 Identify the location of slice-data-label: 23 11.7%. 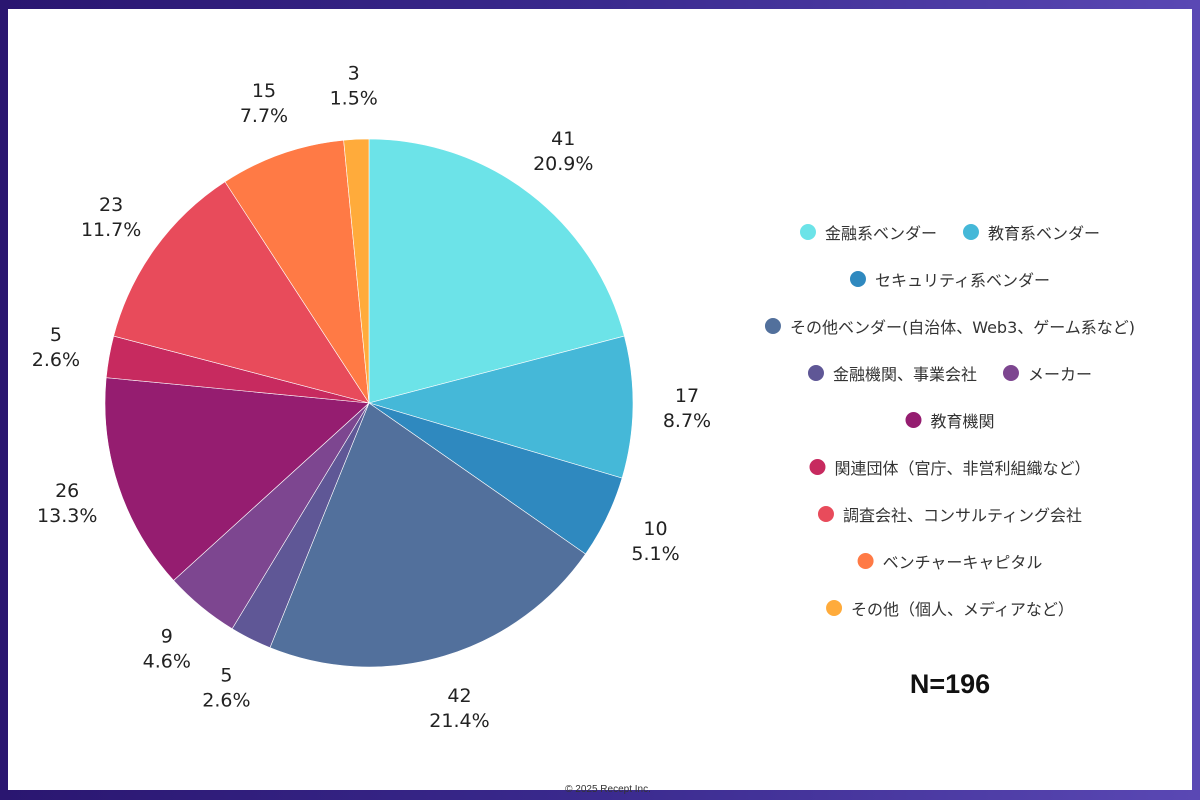
(111, 217).